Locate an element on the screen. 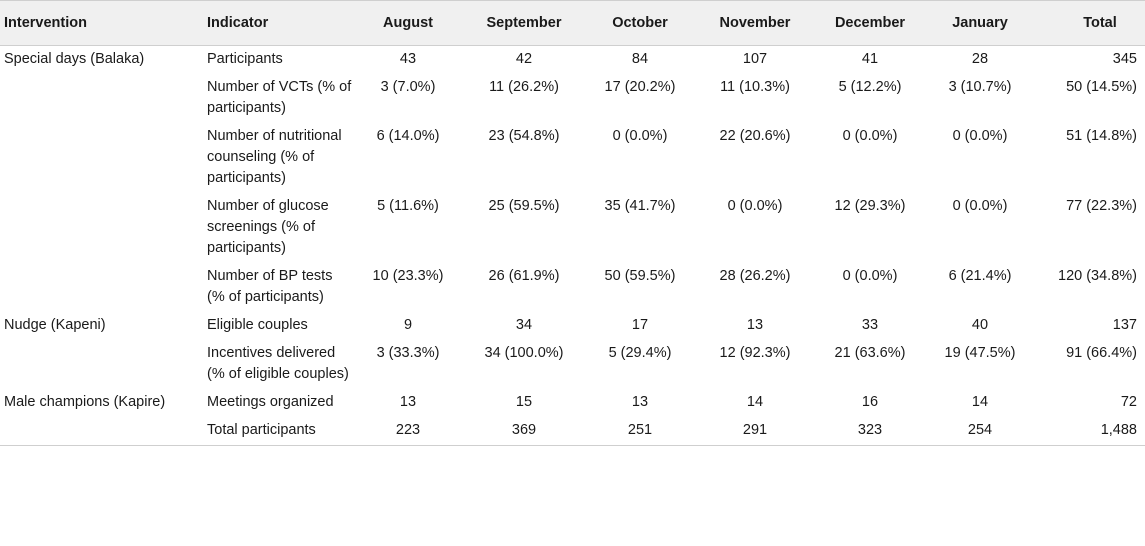 The width and height of the screenshot is (1145, 546). cell-august: 6 (14.0%) is located at coordinates (408, 136).